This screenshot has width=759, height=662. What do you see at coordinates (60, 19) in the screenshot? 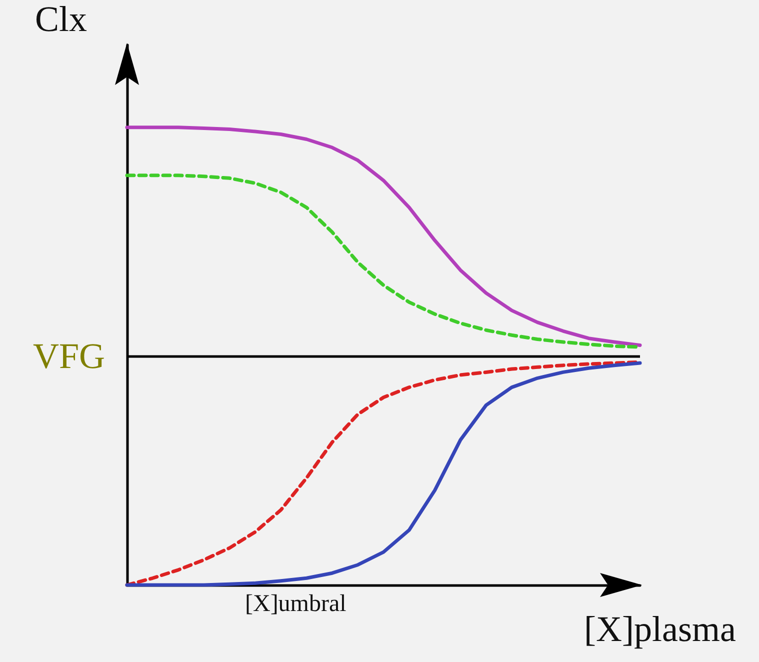
I see `y-axis-title: Clx` at bounding box center [60, 19].